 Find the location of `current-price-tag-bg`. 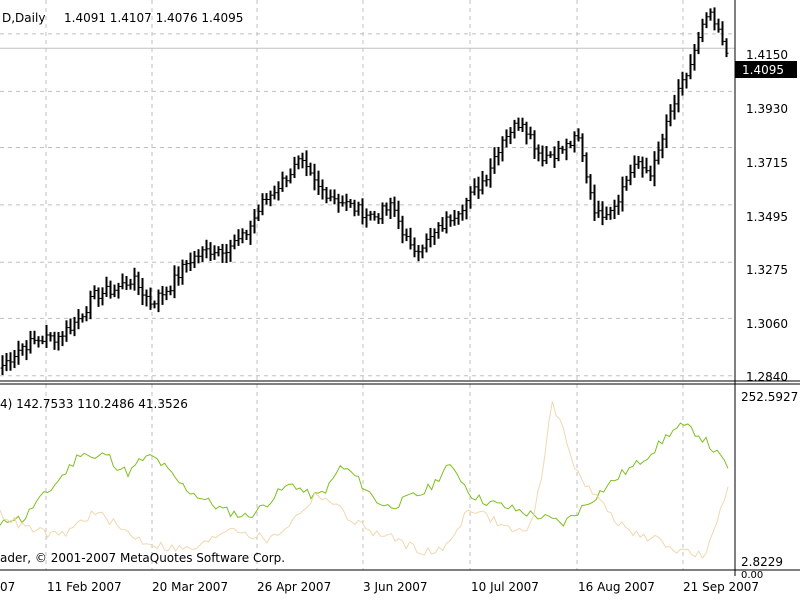

current-price-tag-bg is located at coordinates (766, 69).